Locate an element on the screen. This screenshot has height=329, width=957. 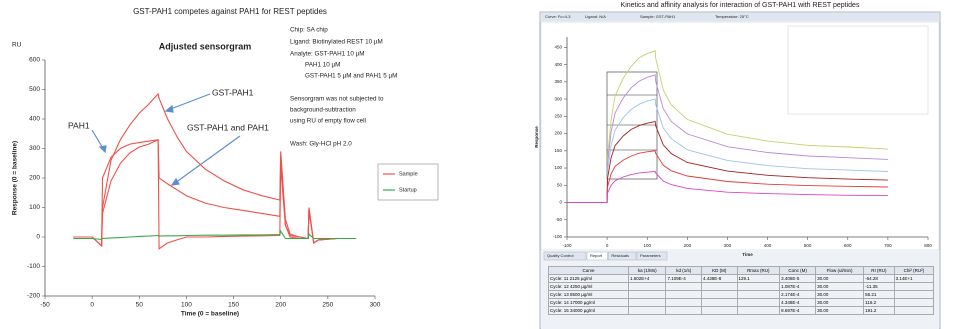
info-text: Ligand: N/A is located at coordinates (595, 16).